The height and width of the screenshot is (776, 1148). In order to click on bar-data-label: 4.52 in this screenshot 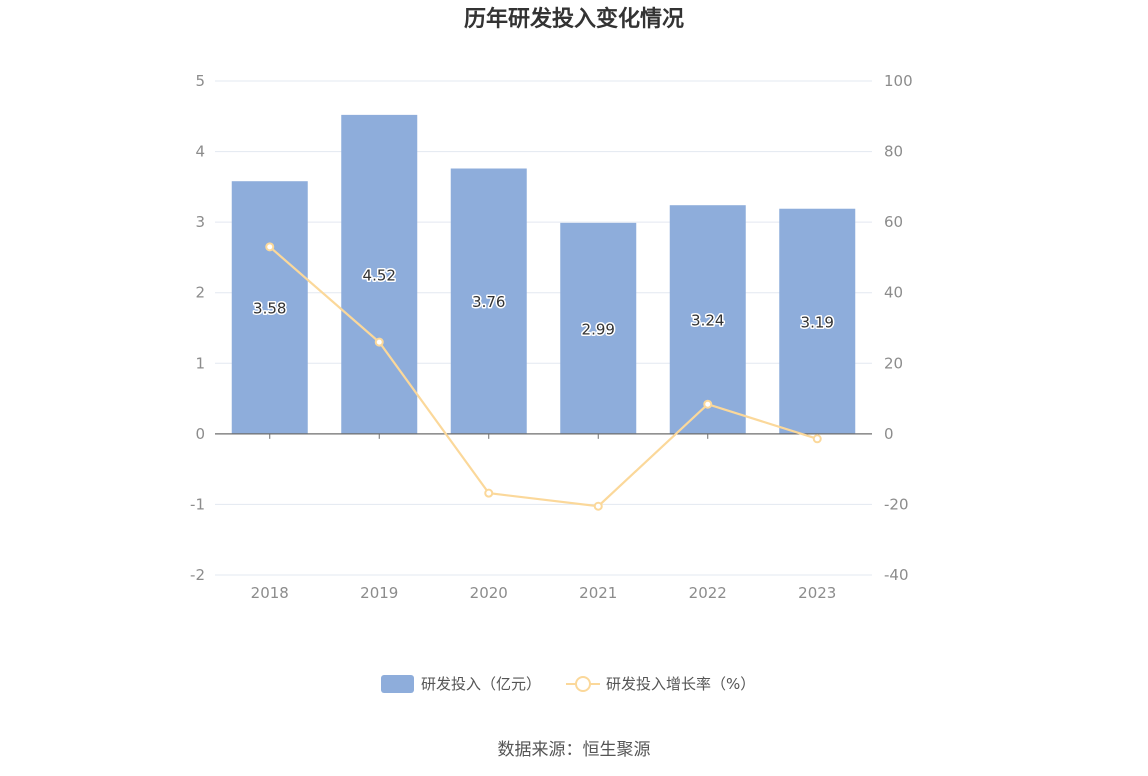, I will do `click(379, 275)`.